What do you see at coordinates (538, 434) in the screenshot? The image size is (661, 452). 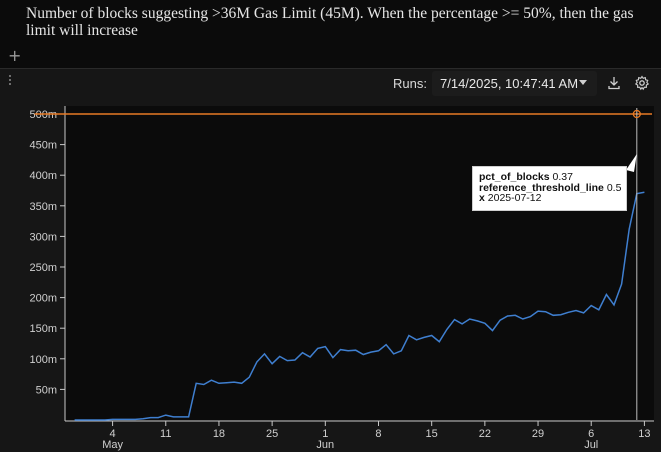 I see `x-tick-label: 29` at bounding box center [538, 434].